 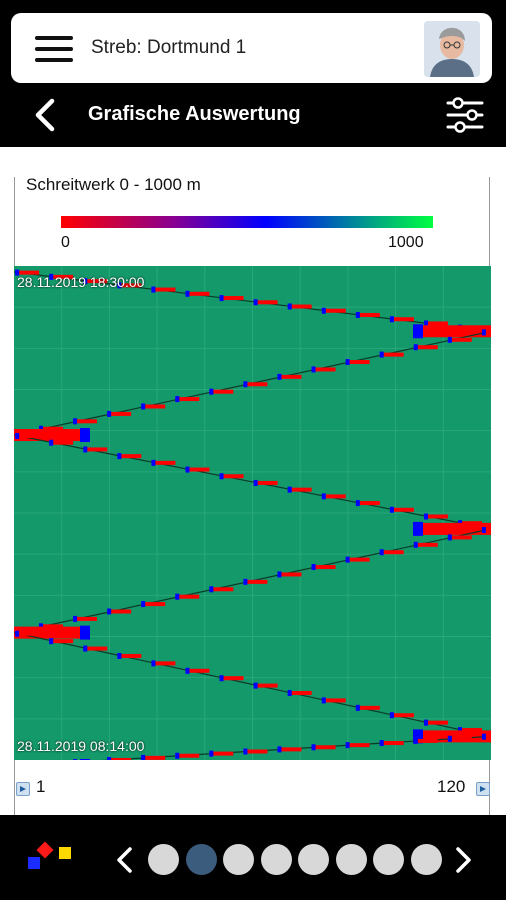 What do you see at coordinates (54, 49) in the screenshot?
I see `hamburger-icon` at bounding box center [54, 49].